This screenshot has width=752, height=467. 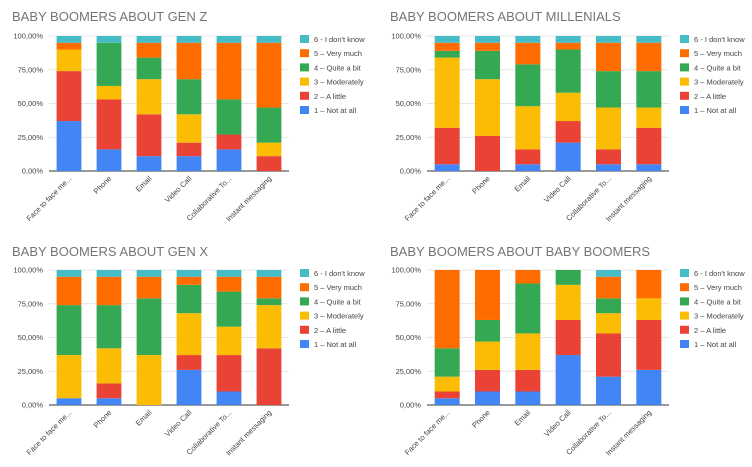 I want to click on x-tick-label: Email, so click(x=523, y=418).